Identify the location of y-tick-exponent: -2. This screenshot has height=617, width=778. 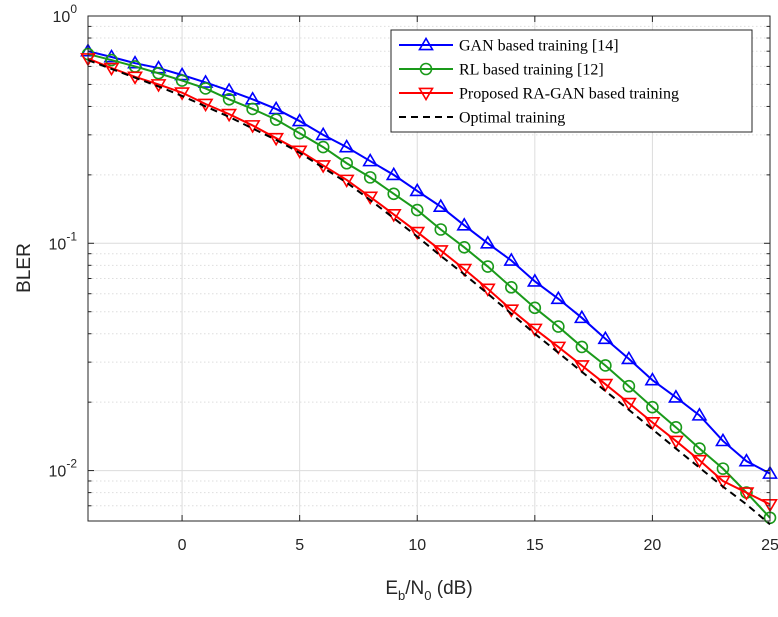
(71, 464).